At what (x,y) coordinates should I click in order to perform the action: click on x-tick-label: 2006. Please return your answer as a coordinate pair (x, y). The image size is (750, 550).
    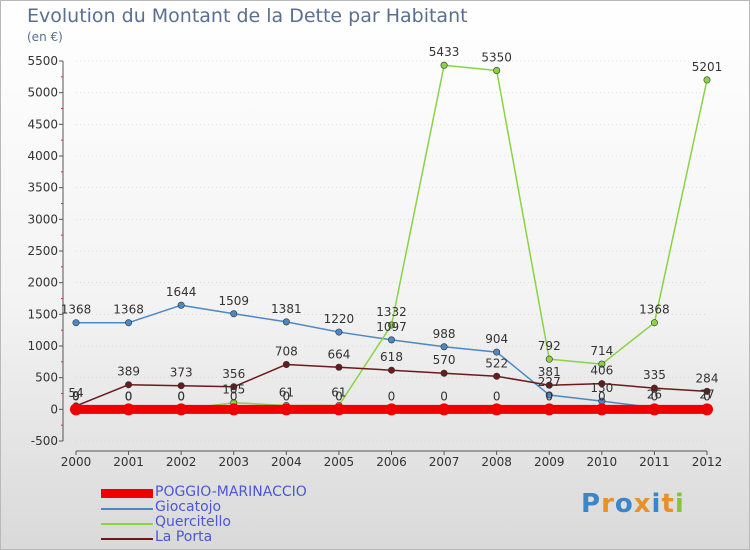
    Looking at the image, I should click on (391, 462).